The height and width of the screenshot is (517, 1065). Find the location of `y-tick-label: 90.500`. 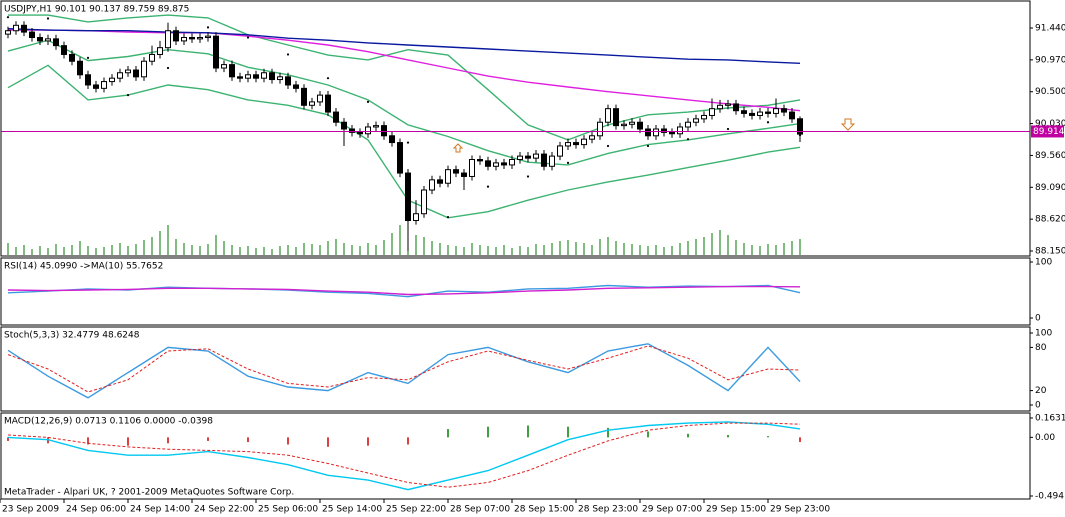

y-tick-label: 90.500 is located at coordinates (1050, 92).